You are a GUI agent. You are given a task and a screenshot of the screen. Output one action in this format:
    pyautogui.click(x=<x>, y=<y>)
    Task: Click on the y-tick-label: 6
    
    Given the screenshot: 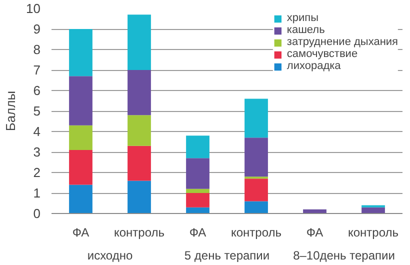 What is the action you would take?
    pyautogui.click(x=37, y=90)
    